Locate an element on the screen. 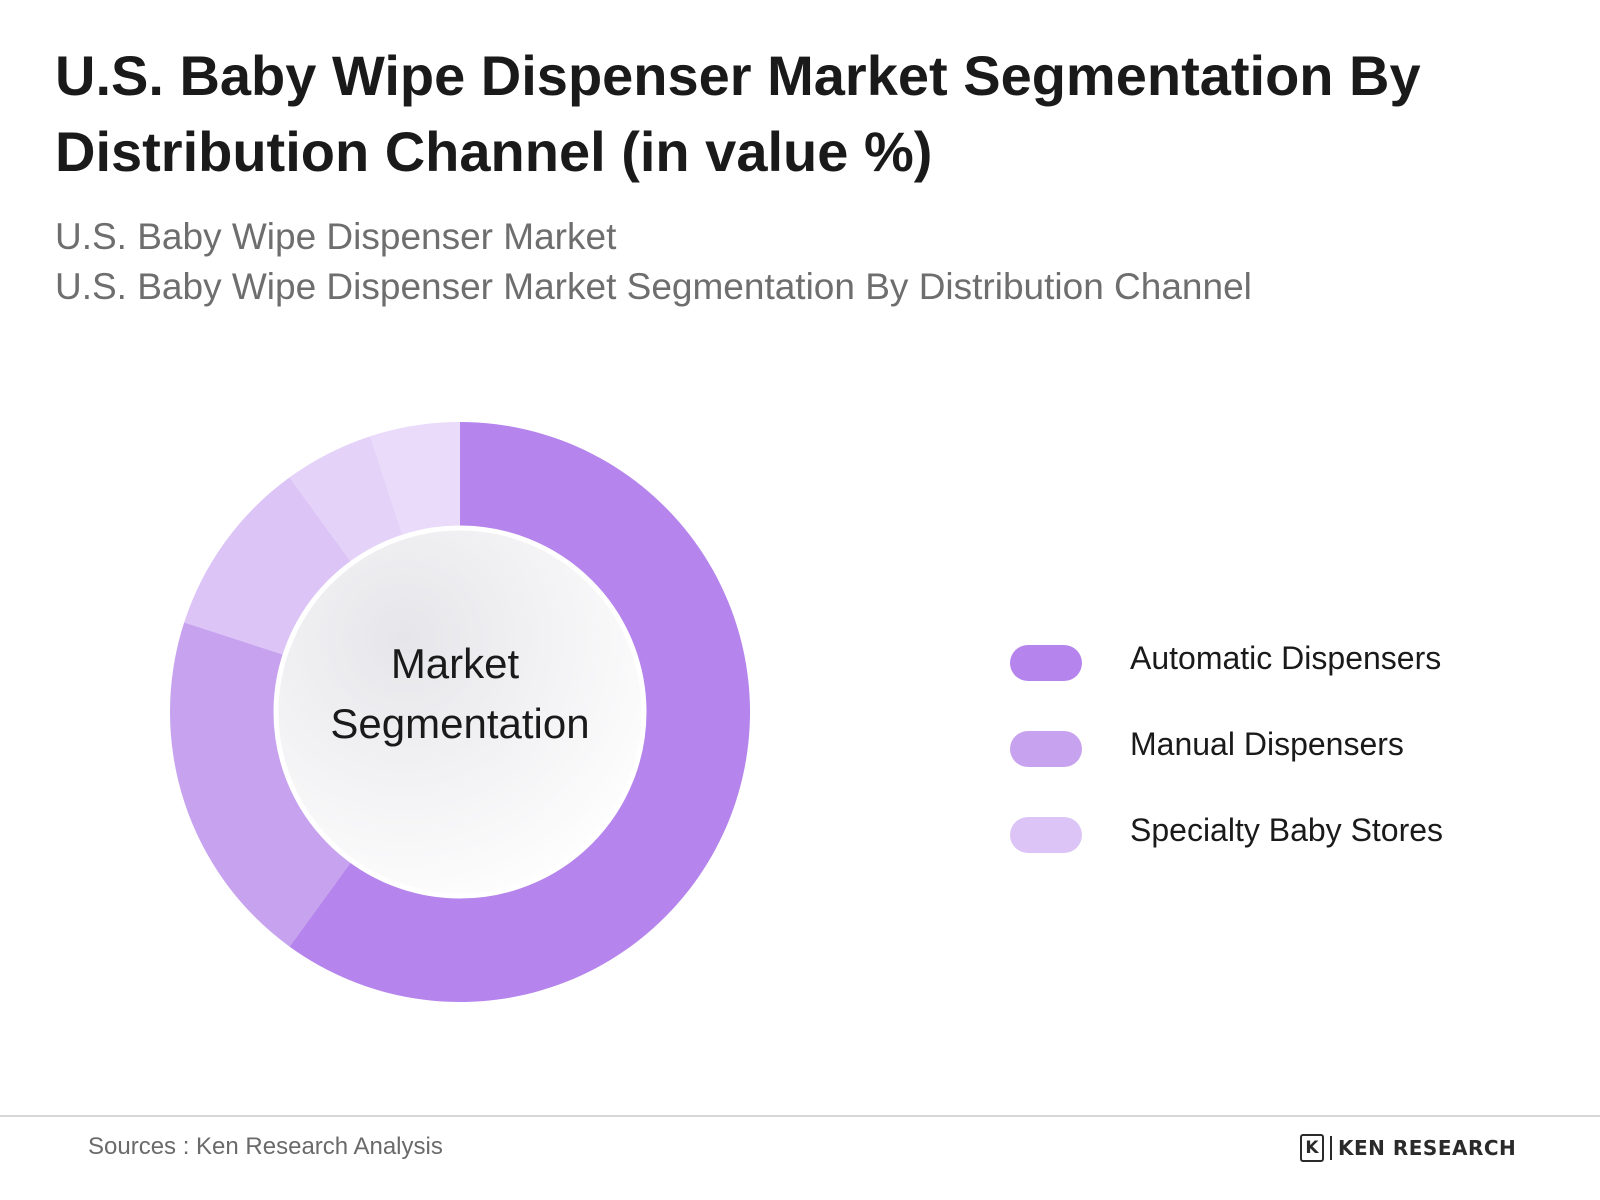 The height and width of the screenshot is (1200, 1600). legend-label: Automatic Dispensers is located at coordinates (1286, 658).